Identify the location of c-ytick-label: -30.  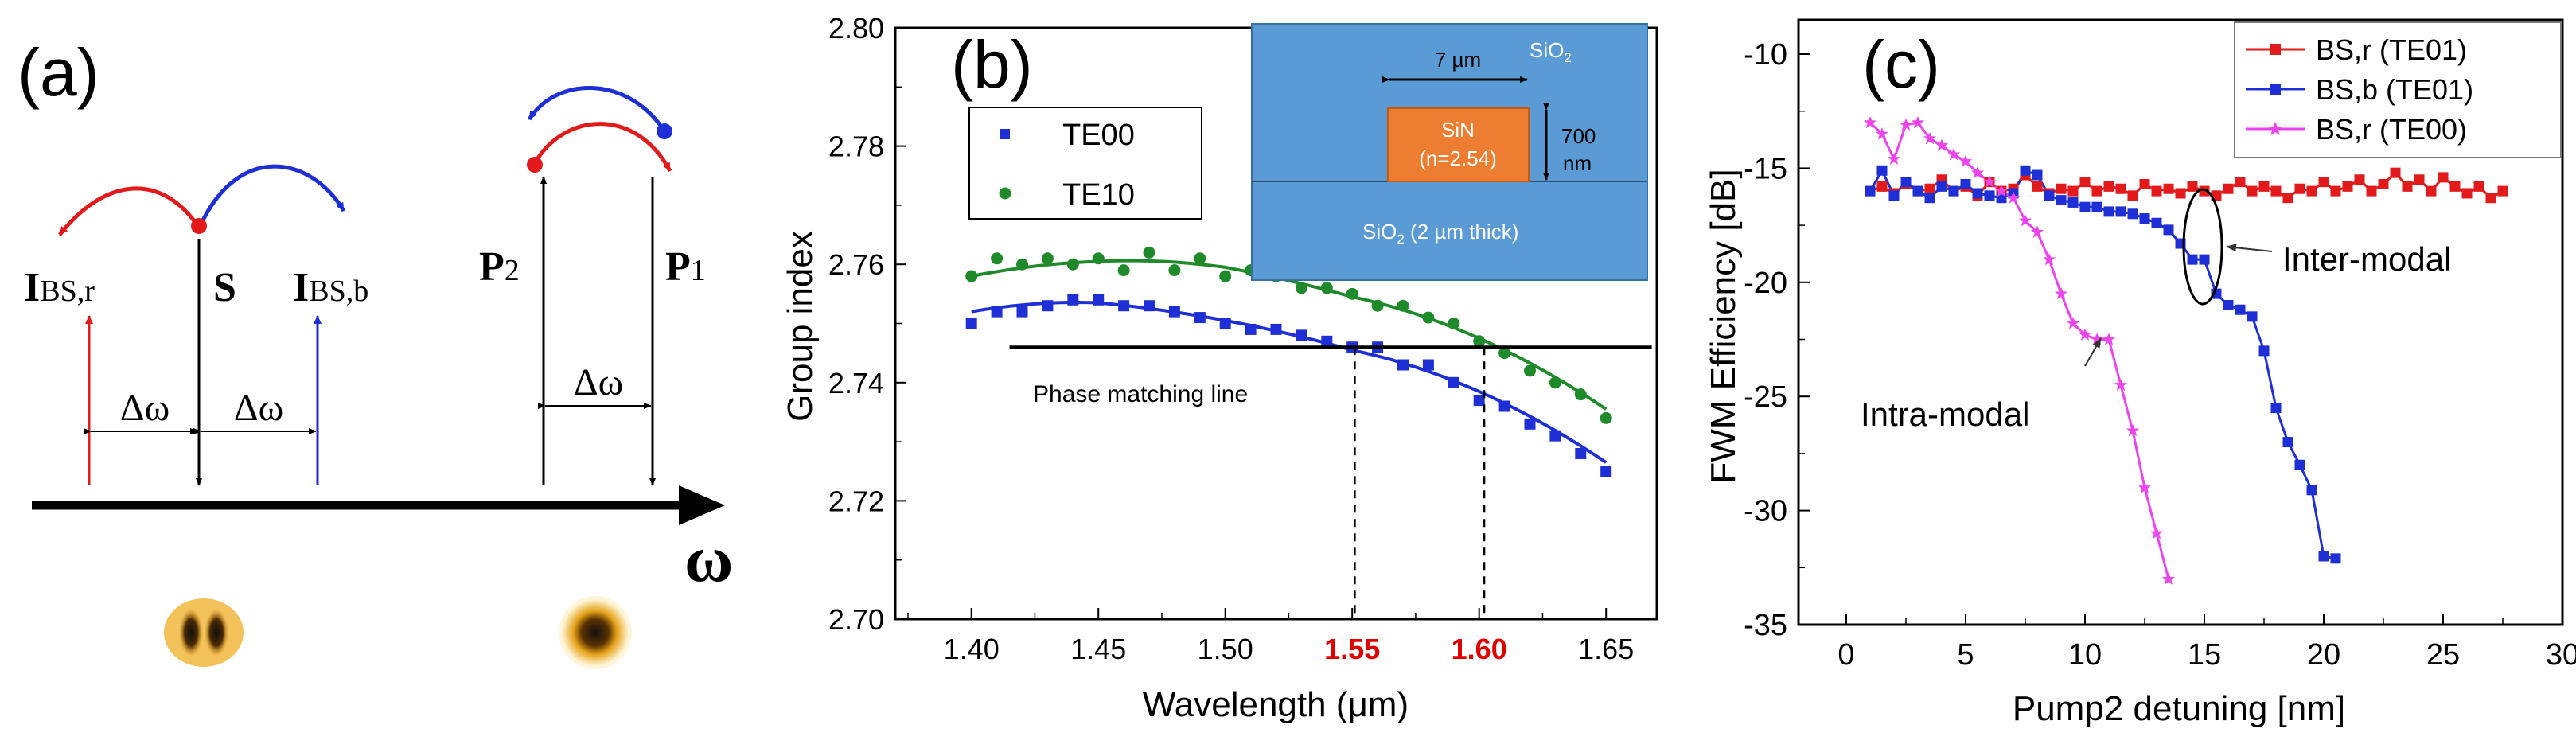
(1766, 511).